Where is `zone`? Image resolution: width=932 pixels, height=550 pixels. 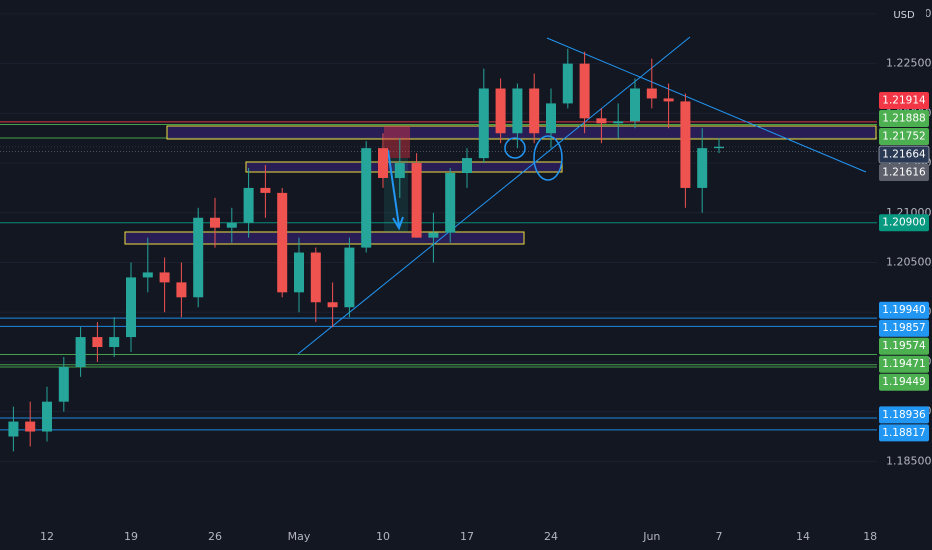 zone is located at coordinates (324, 238).